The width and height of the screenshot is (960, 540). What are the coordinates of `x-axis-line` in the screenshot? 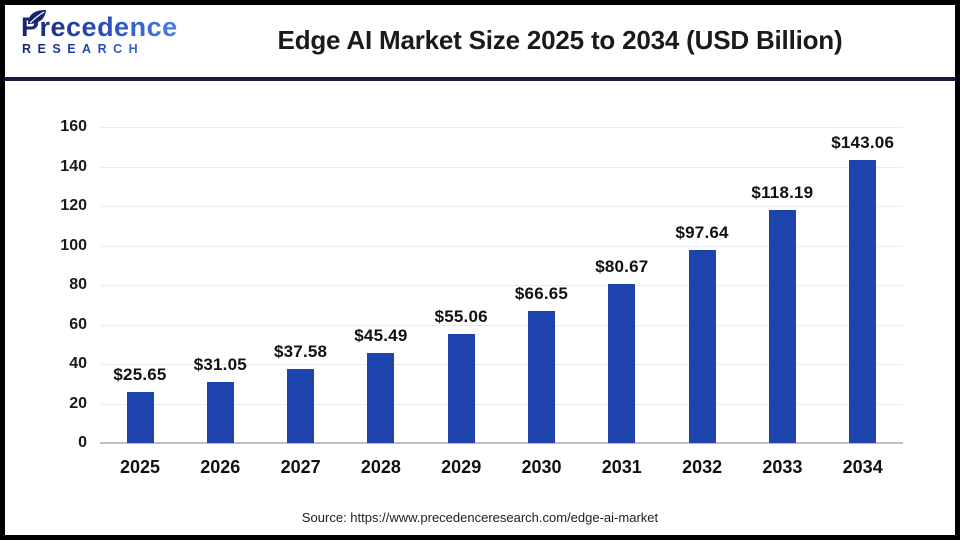 It's located at (501, 443).